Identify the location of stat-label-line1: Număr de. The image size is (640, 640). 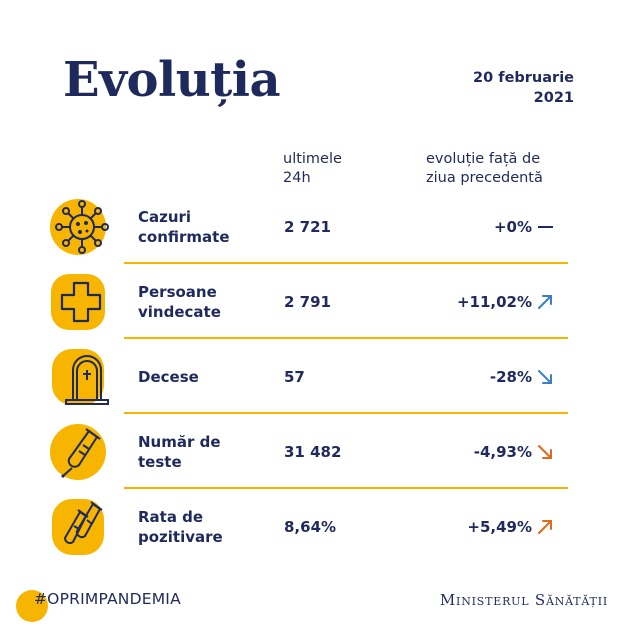
(179, 442).